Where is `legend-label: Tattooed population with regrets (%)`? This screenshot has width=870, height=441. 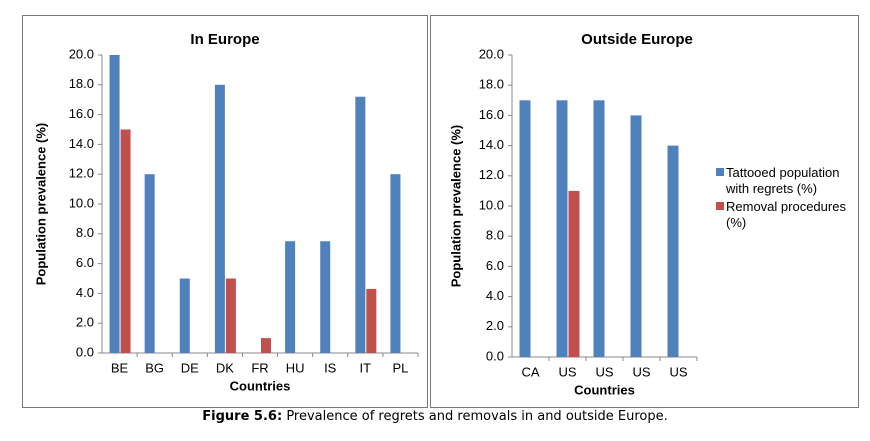
legend-label: Tattooed population with regrets (%) is located at coordinates (783, 180).